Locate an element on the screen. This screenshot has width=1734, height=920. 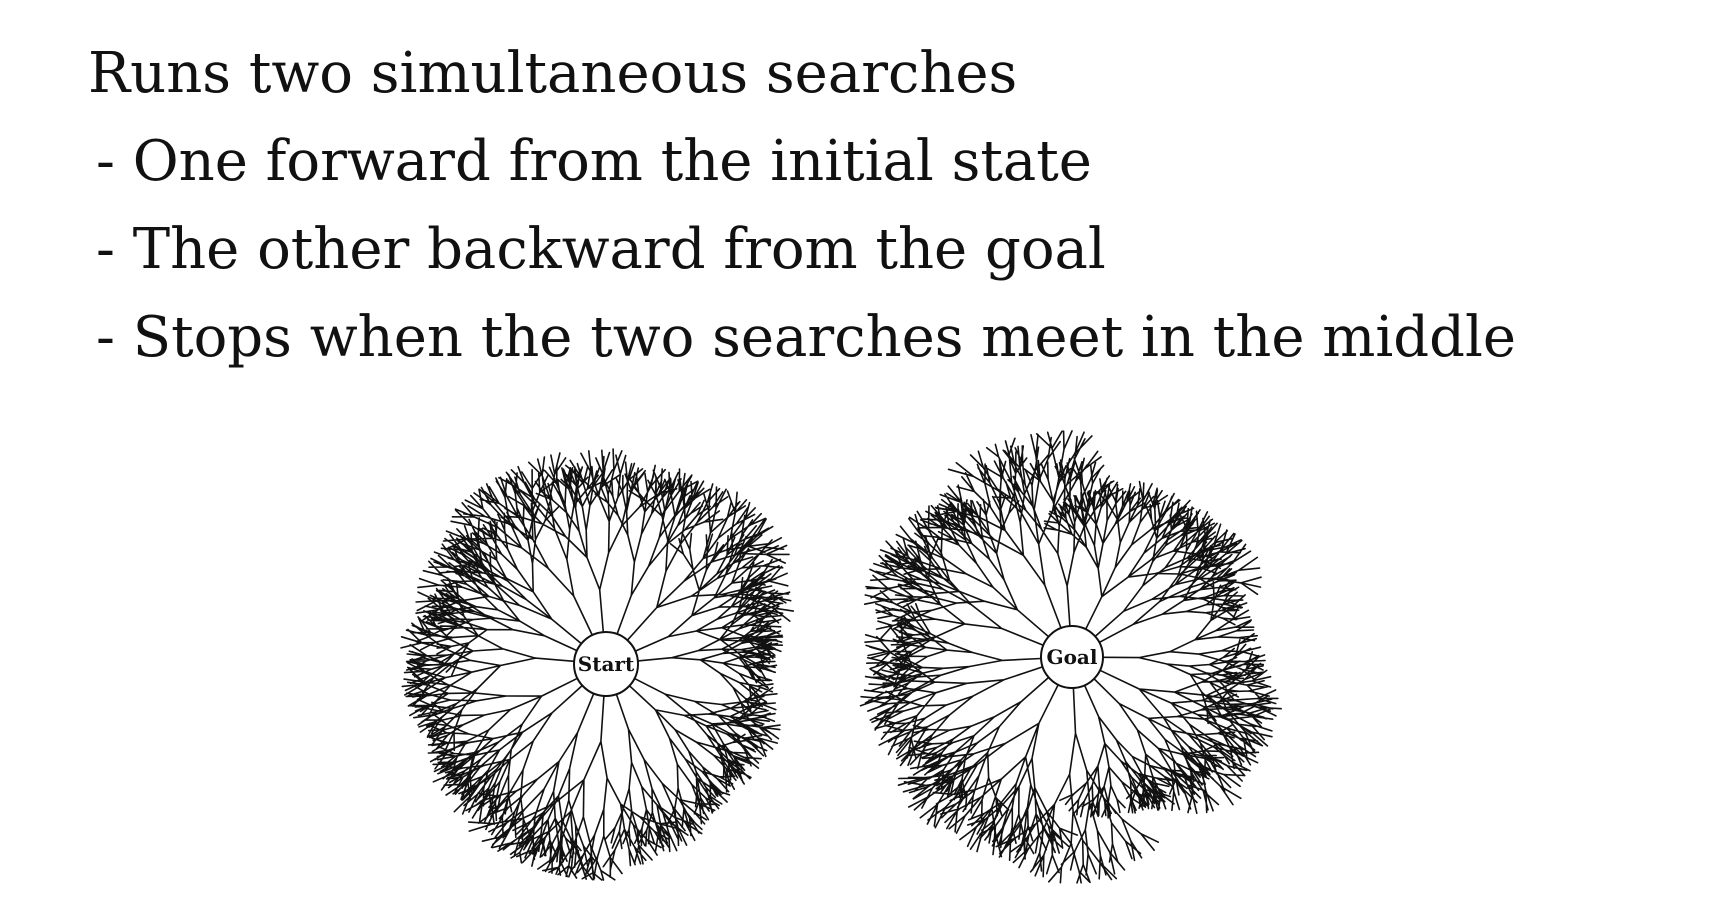
bullet-forward: - One forward from the initial state is located at coordinates (838, 162).